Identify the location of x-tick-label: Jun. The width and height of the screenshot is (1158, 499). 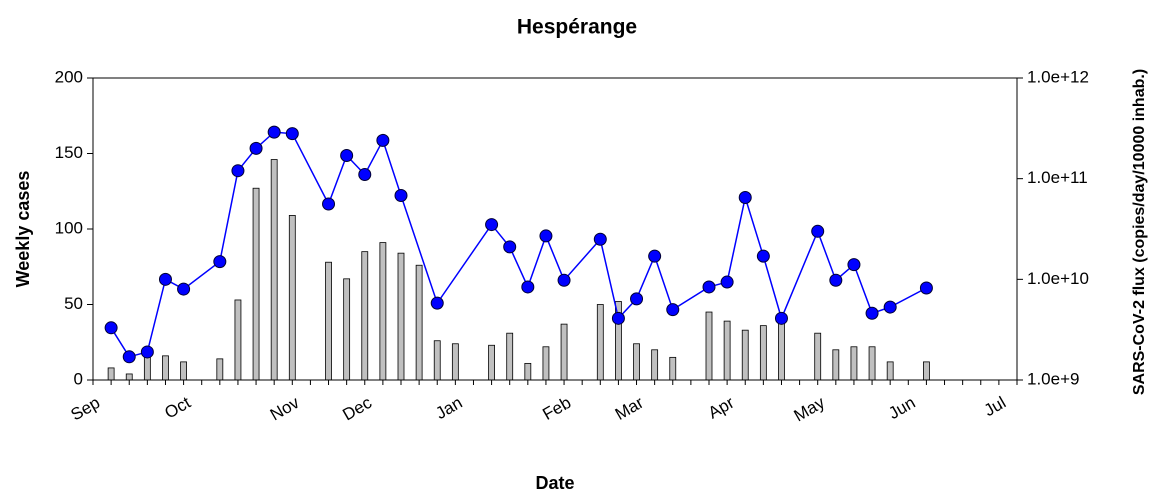
(901, 408).